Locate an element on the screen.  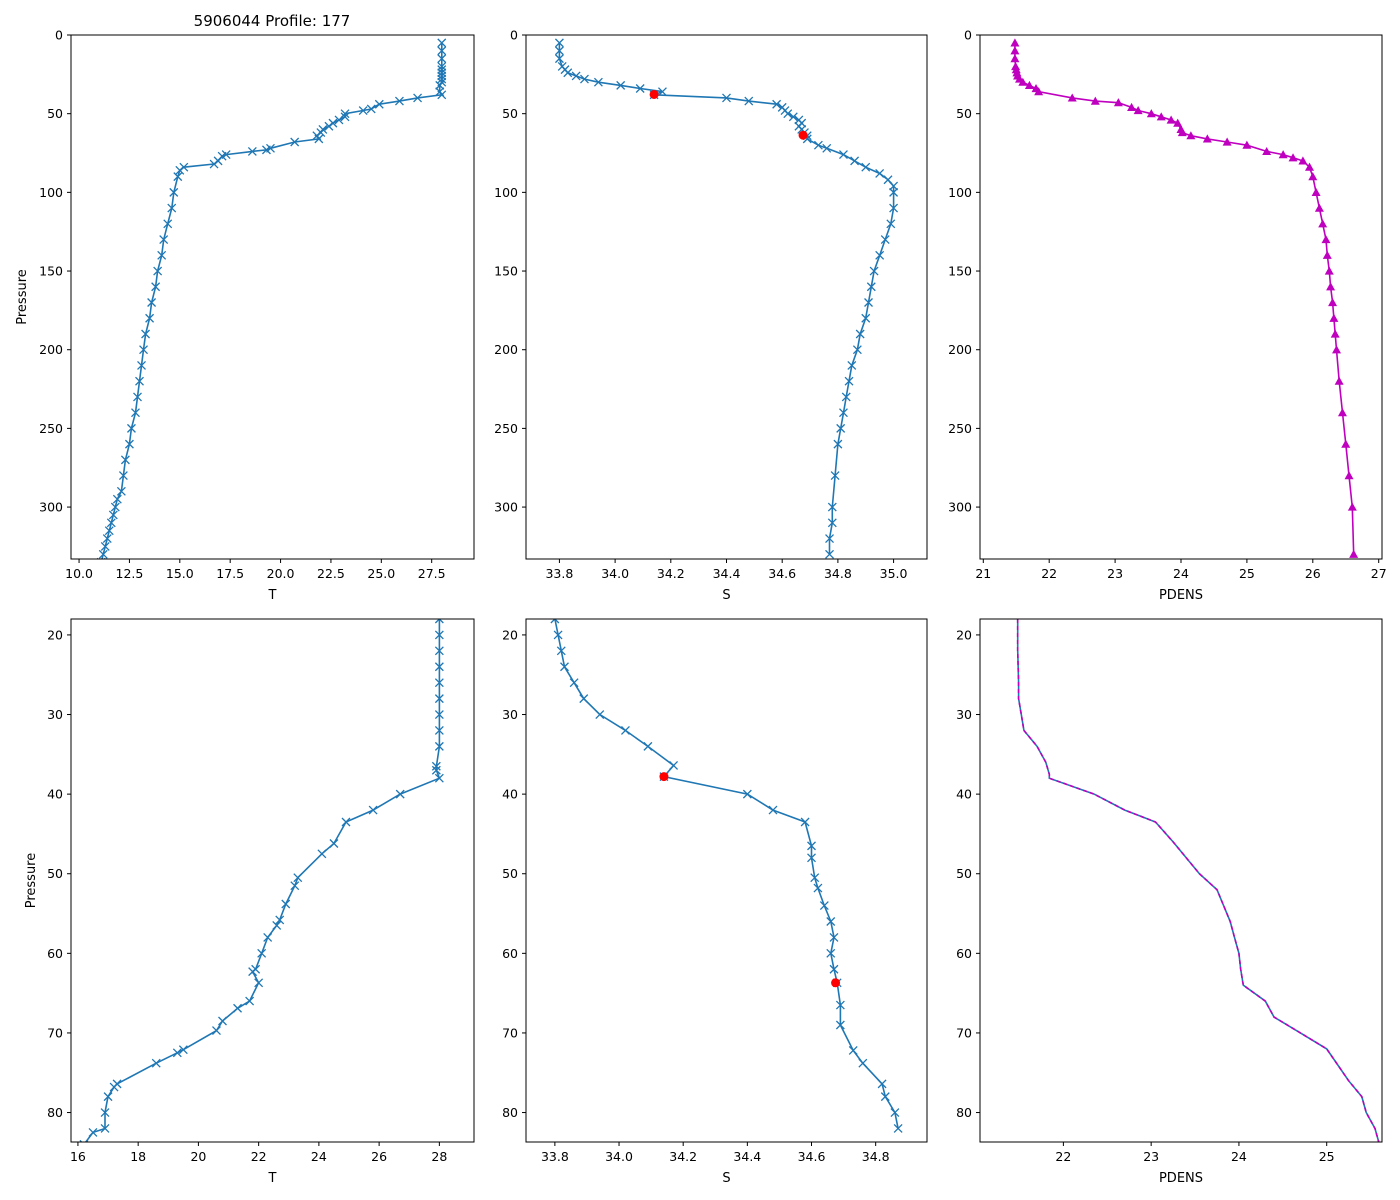
y-tick-label: 40 is located at coordinates (55, 794).